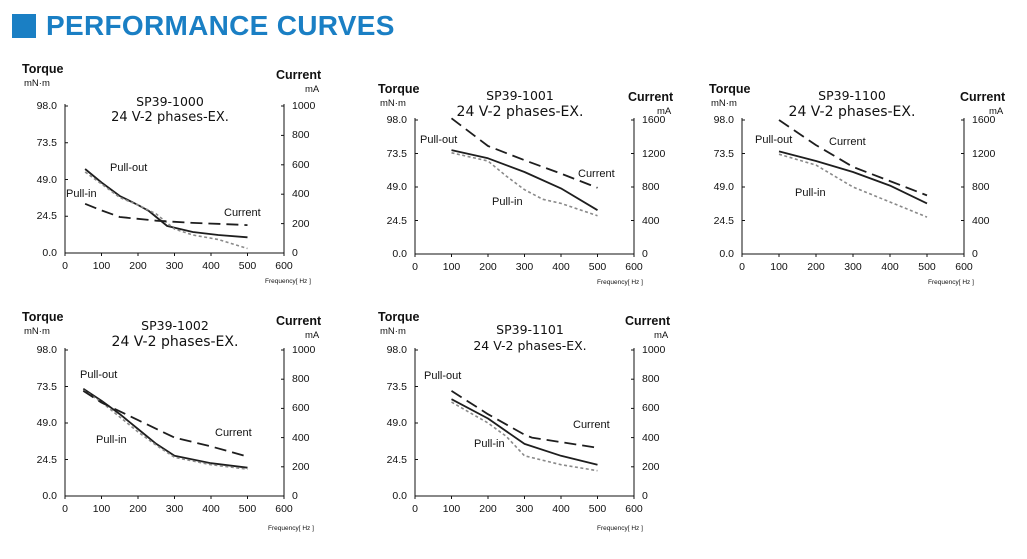 Image resolution: width=1027 pixels, height=559 pixels. I want to click on chart-title: SP39-1100 24 V-2 phases-EX., so click(852, 104).